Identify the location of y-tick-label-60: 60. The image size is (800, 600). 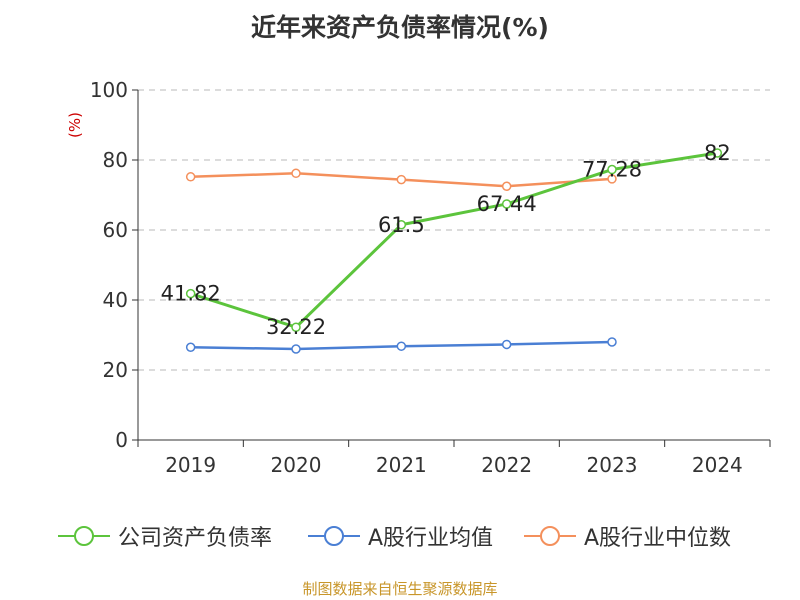
(115, 230).